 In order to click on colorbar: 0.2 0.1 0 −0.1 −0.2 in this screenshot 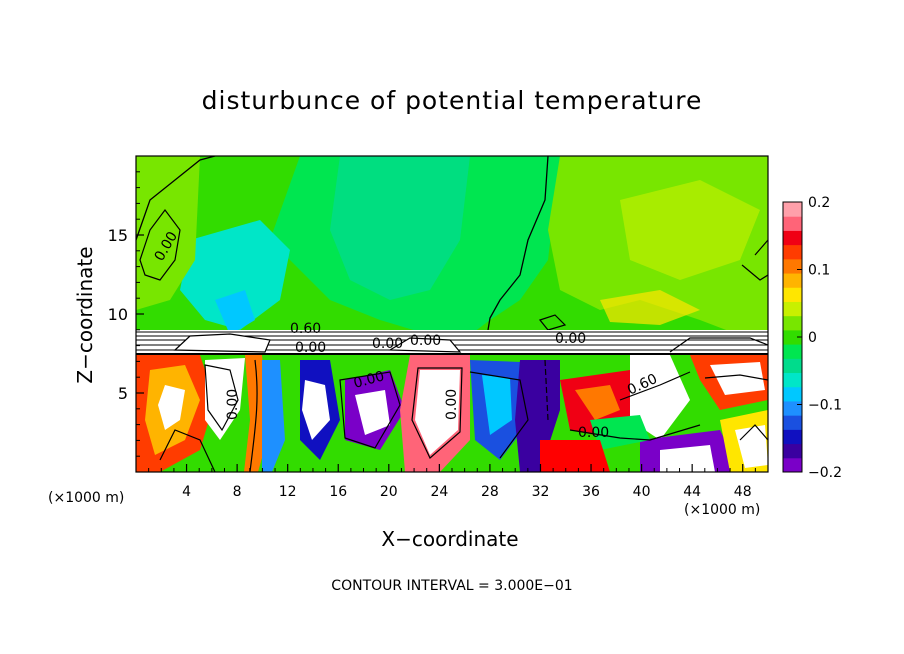, I will do `click(812, 338)`.